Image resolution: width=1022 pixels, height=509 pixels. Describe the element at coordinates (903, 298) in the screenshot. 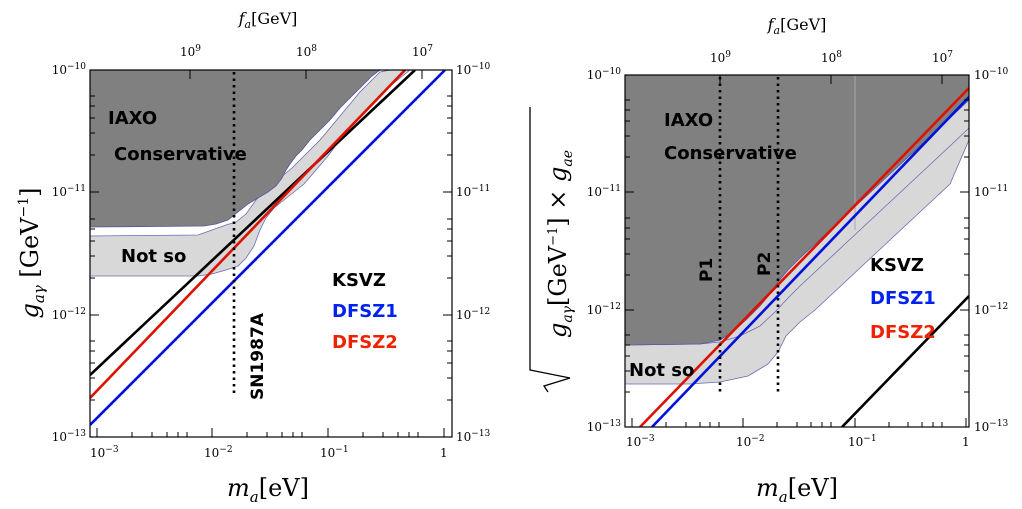

I see `right-legend-dfsz1: DFSZ1` at that location.